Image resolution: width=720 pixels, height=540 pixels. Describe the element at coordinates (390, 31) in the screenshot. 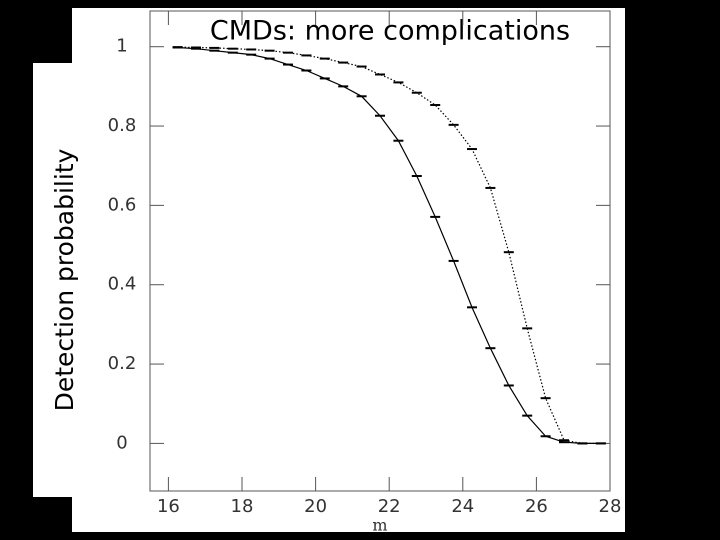

I see `chart-title: CMDs: more complications` at that location.